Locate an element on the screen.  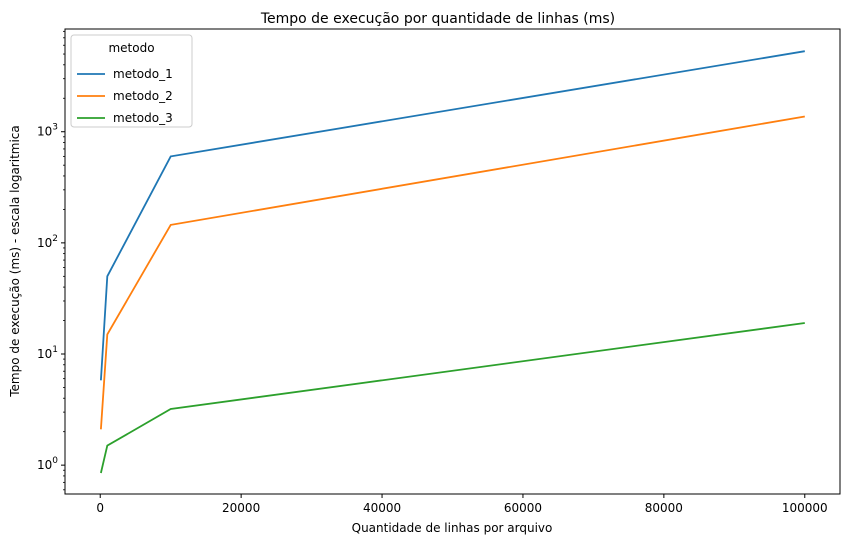
x-tick-label: 100000 is located at coordinates (805, 508).